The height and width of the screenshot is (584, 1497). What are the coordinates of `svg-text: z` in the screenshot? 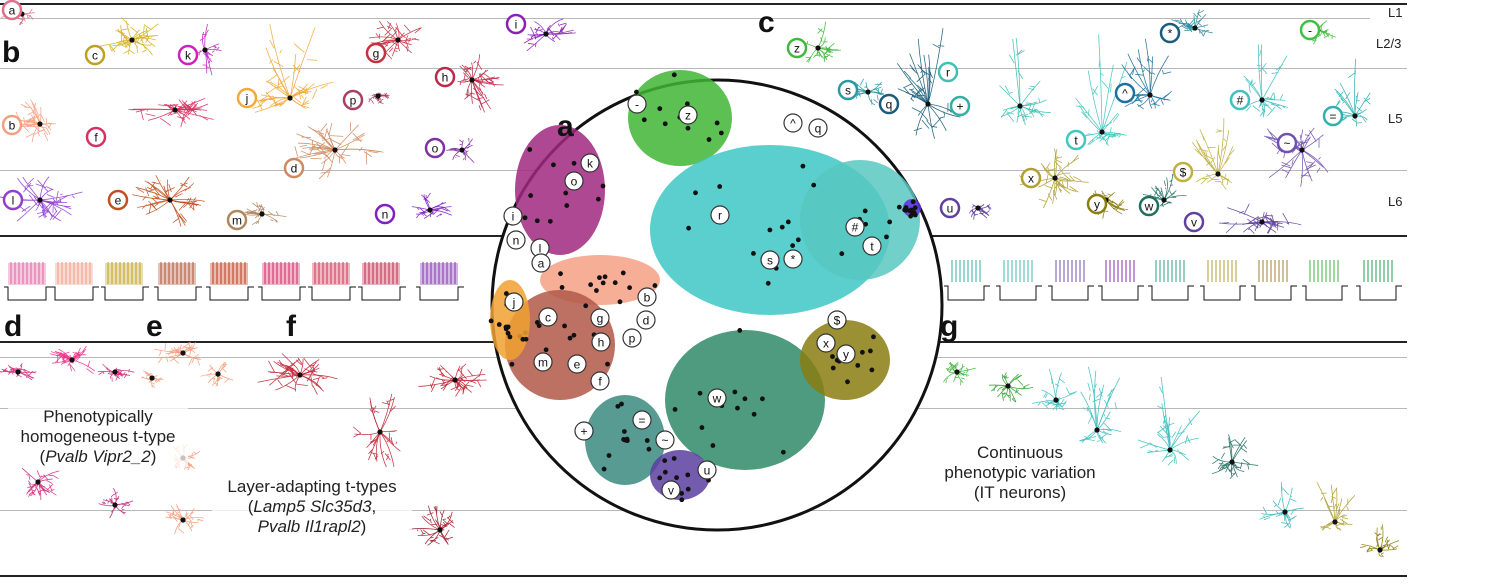 It's located at (797, 49).